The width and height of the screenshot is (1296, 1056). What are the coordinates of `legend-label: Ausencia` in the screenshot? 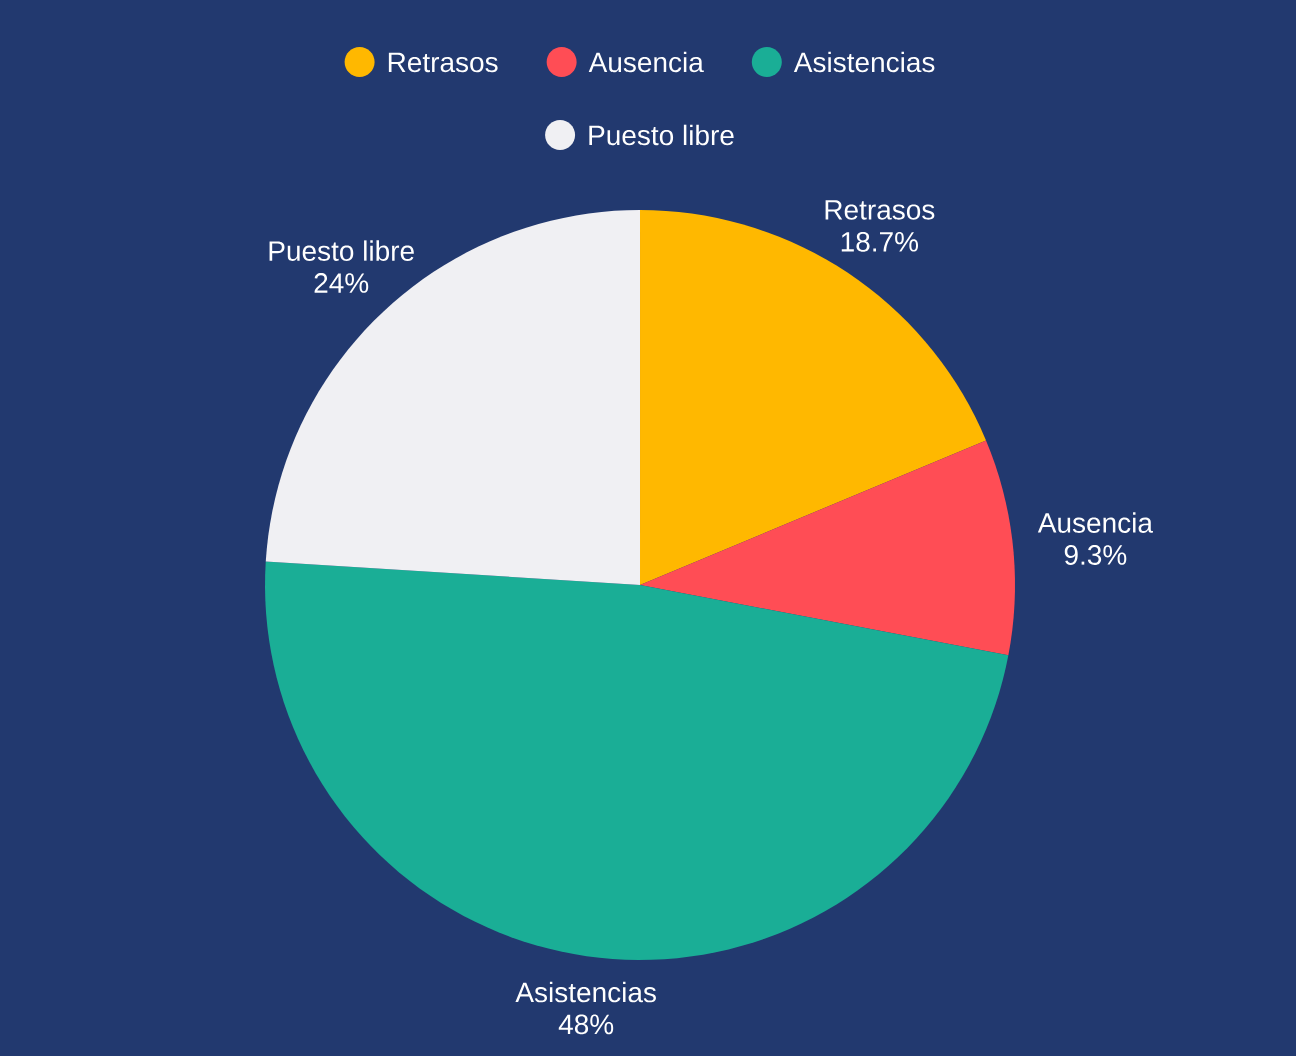 It's located at (646, 62).